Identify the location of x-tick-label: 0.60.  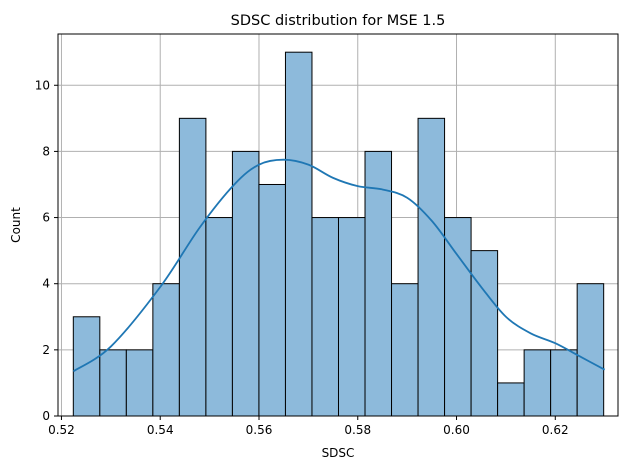
(456, 430).